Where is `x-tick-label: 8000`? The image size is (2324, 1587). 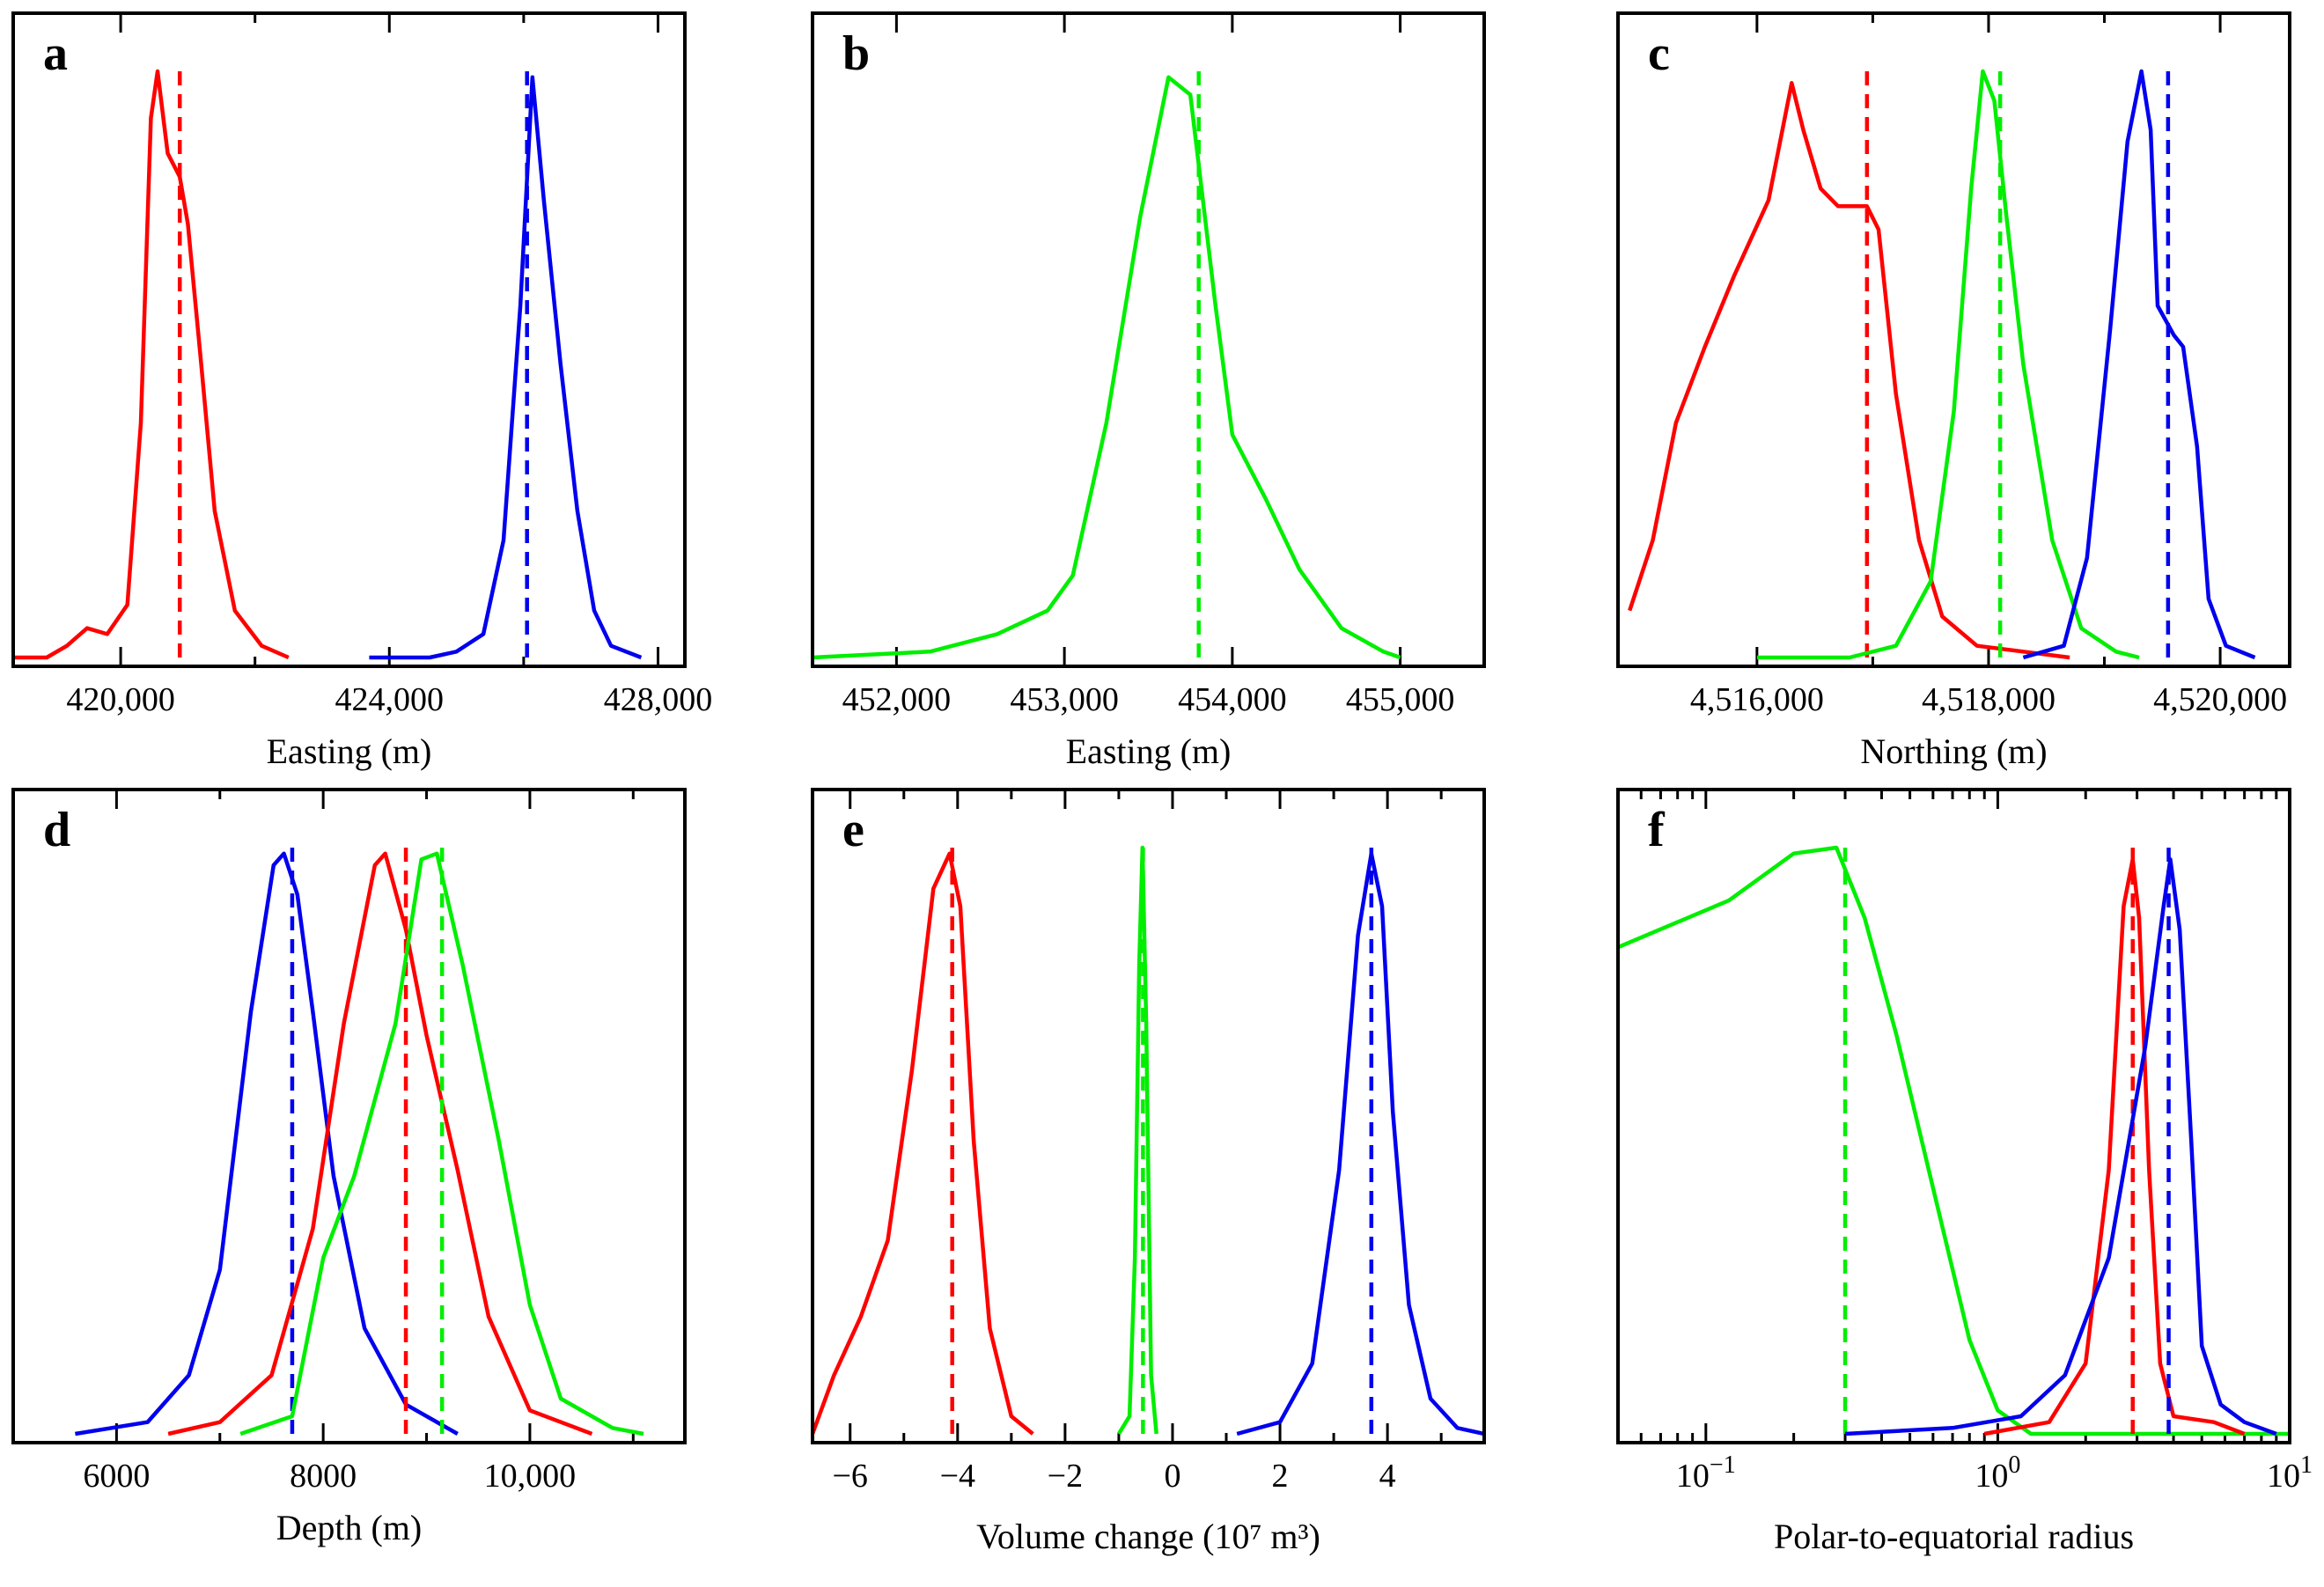 x-tick-label: 8000 is located at coordinates (323, 1476).